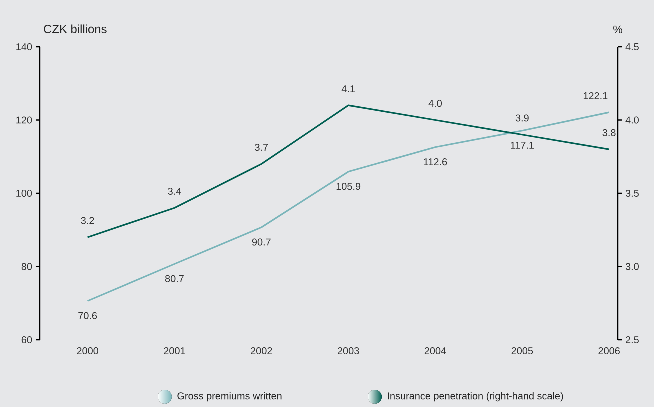 The width and height of the screenshot is (654, 407). I want to click on y-tick-label: 60, so click(27, 340).